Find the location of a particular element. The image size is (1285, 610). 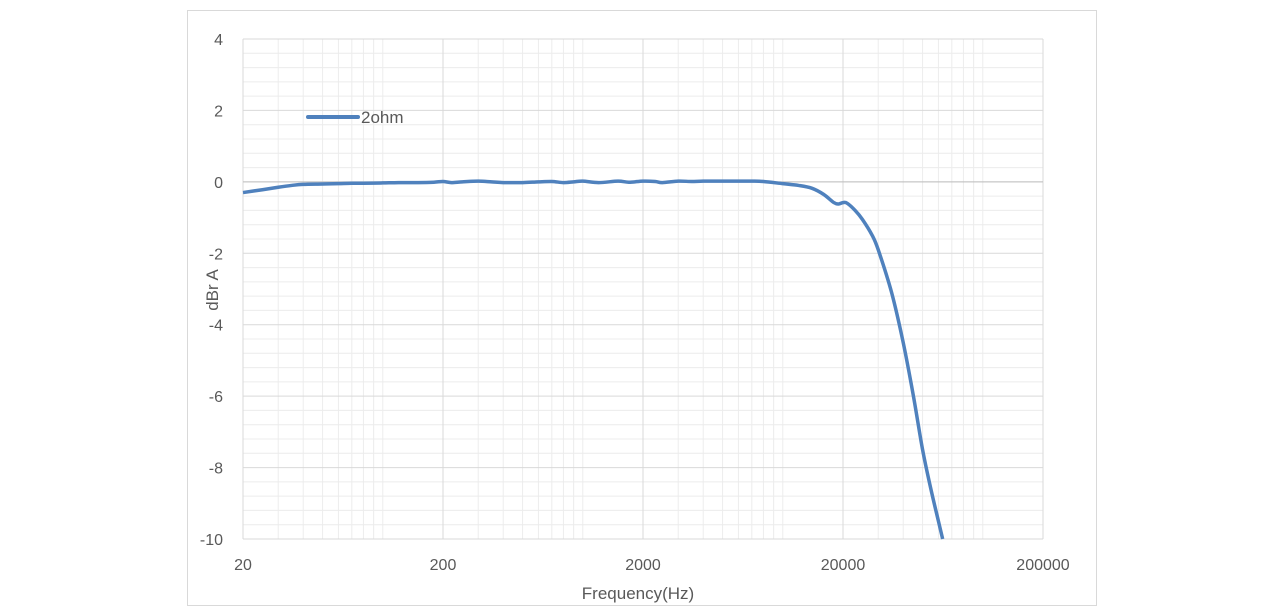

y-tick-label: 2 is located at coordinates (218, 111).